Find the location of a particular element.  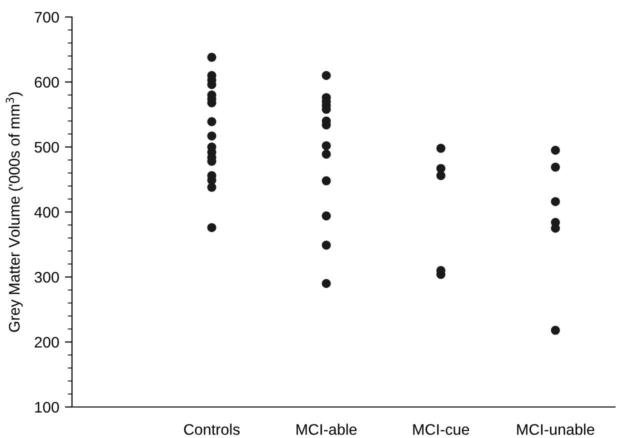

x-tick-label: MCI-able is located at coordinates (326, 429).